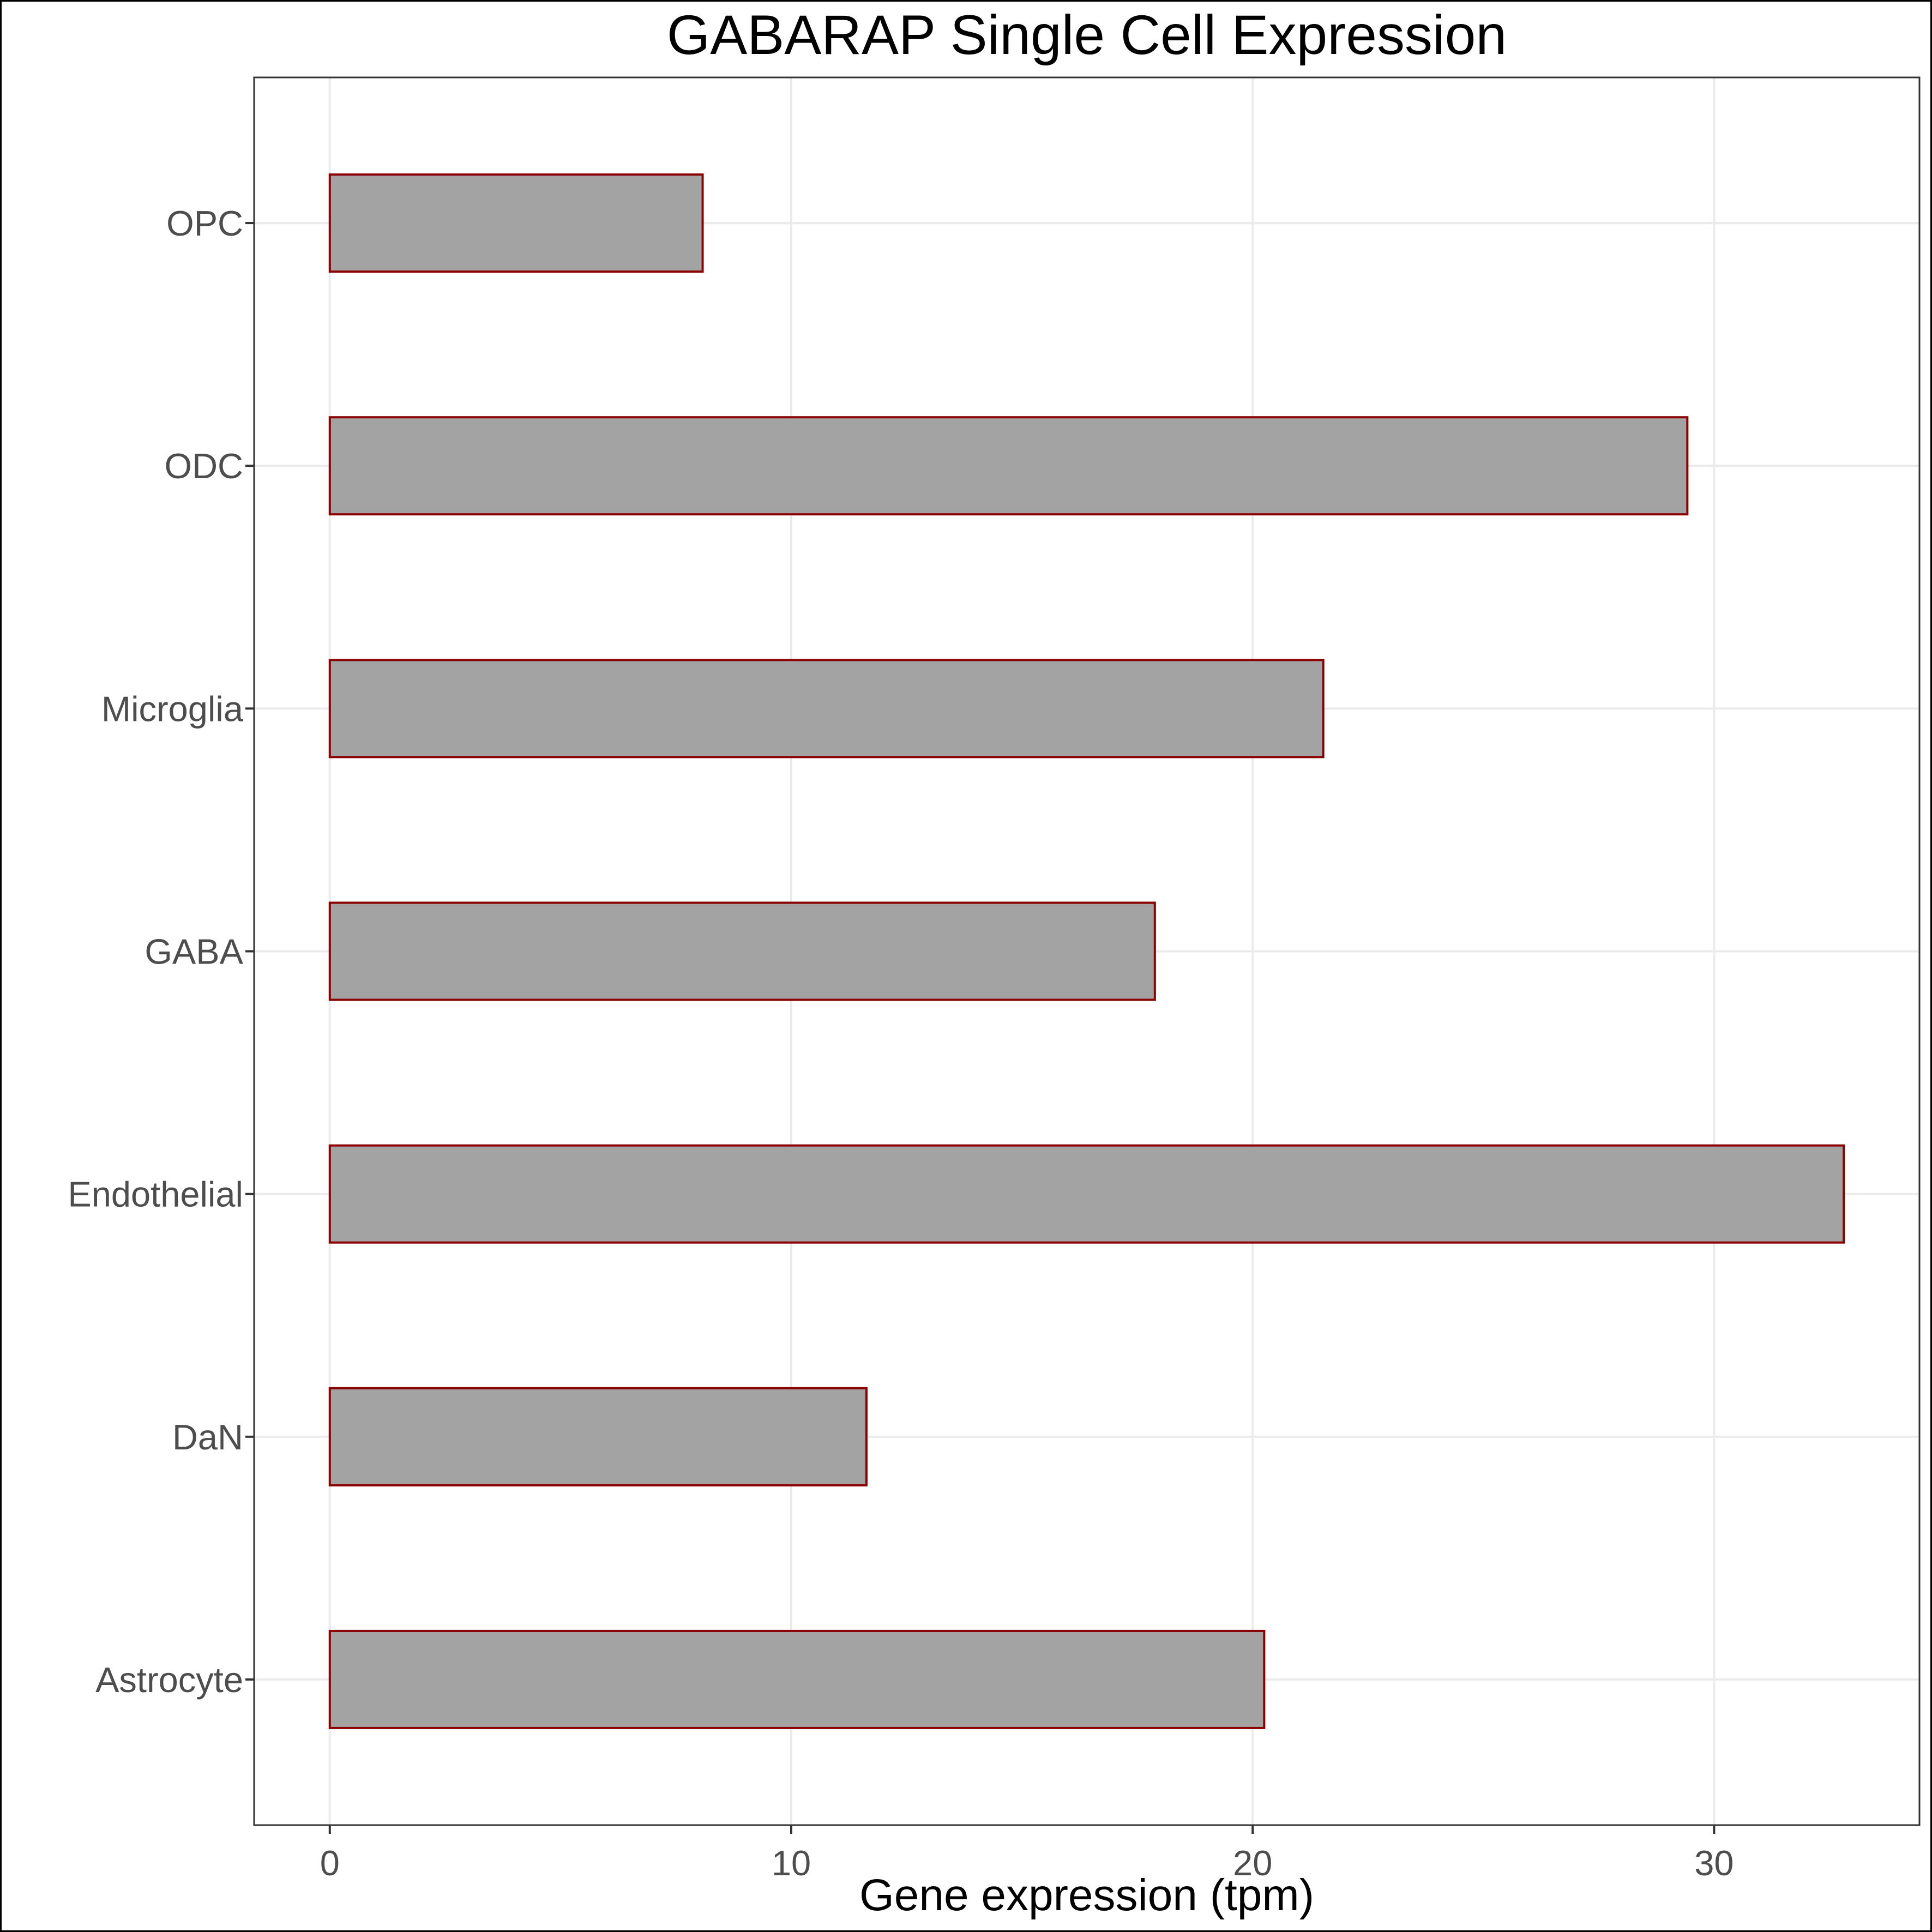  What do you see at coordinates (204, 466) in the screenshot?
I see `y-tick-label-odc: ODC` at bounding box center [204, 466].